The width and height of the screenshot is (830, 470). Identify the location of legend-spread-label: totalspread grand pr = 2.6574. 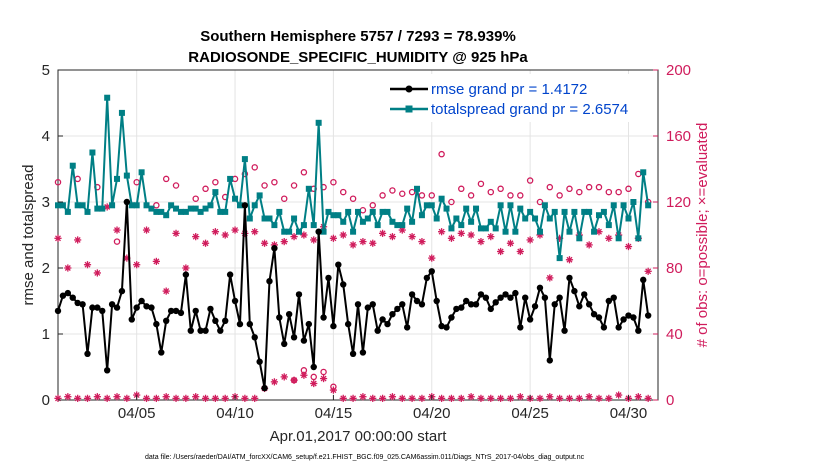
(529, 109).